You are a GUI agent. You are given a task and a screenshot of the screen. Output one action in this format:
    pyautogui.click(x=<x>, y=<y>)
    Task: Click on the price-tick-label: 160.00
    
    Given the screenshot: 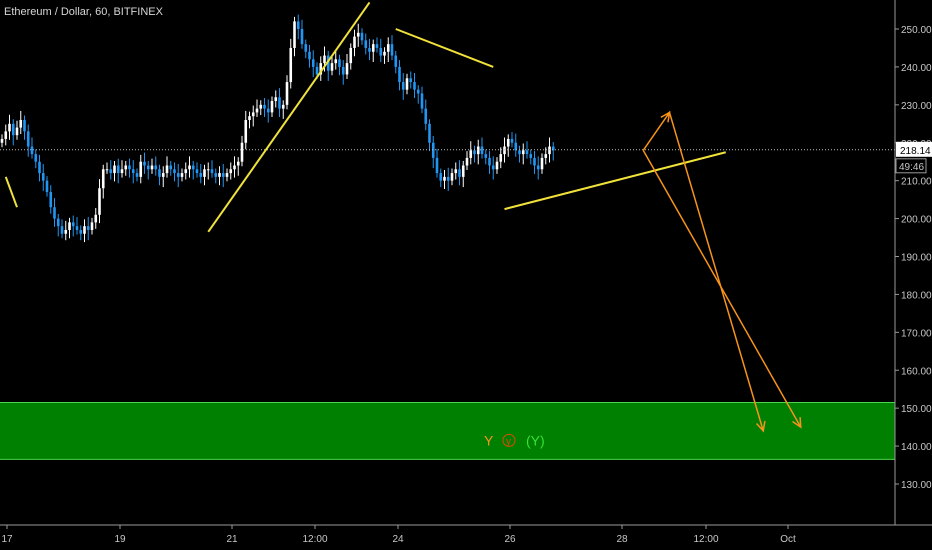 What is the action you would take?
    pyautogui.click(x=916, y=371)
    